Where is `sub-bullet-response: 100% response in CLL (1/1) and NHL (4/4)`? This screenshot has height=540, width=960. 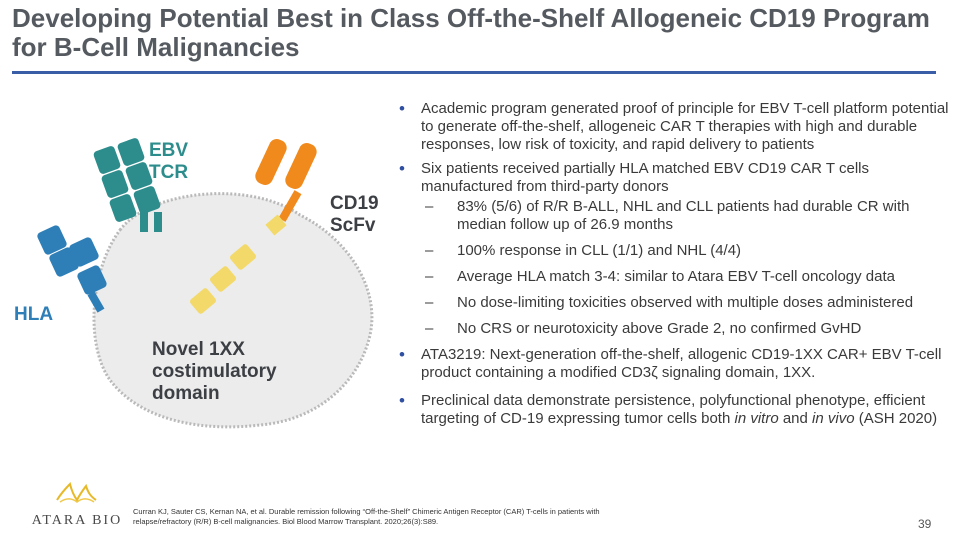 sub-bullet-response: 100% response in CLL (1/1) and NHL (4/4) is located at coordinates (685, 251).